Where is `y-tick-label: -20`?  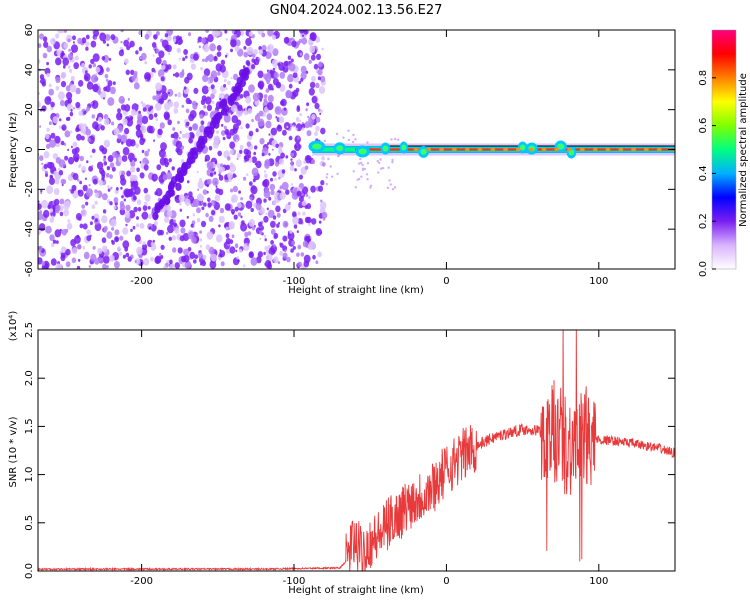 y-tick-label: -20 is located at coordinates (29, 189).